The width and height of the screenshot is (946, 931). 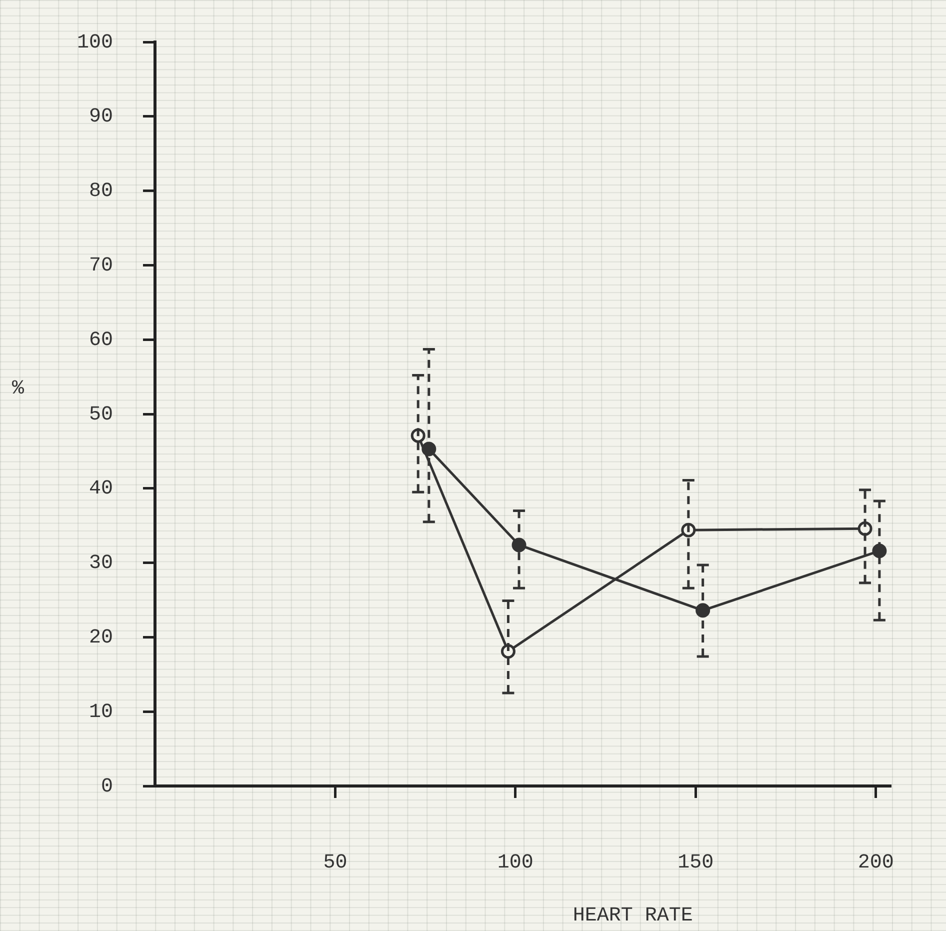 What do you see at coordinates (100, 564) in the screenshot?
I see `y-tick-label: 30` at bounding box center [100, 564].